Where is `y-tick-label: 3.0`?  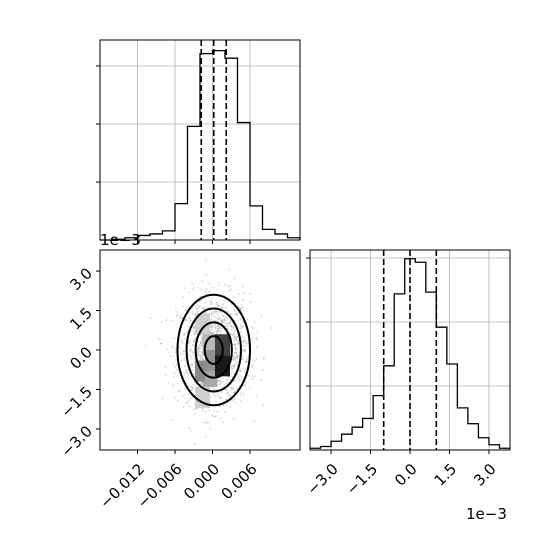 y-tick-label: 3.0 is located at coordinates (81, 279).